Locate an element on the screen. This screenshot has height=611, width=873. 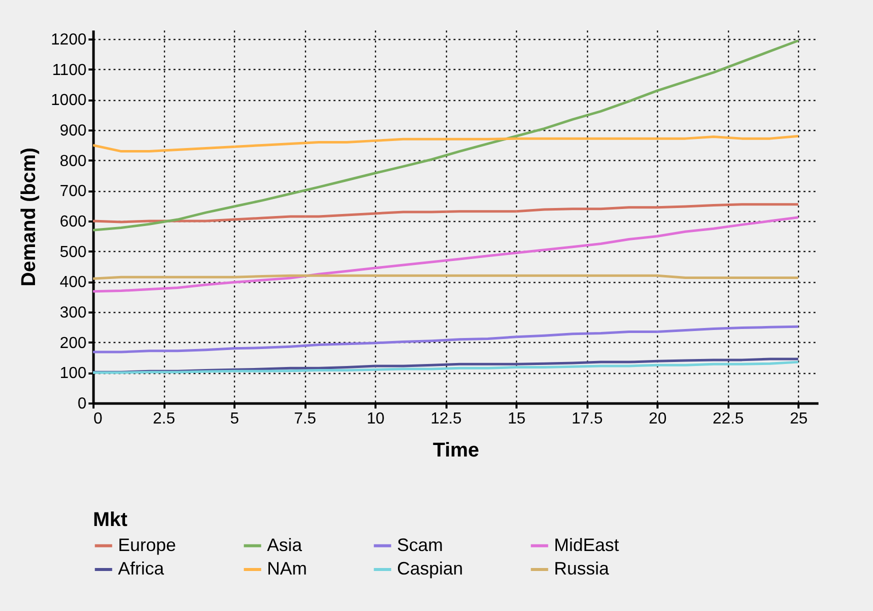
y-tick-label: 300 is located at coordinates (73, 313).